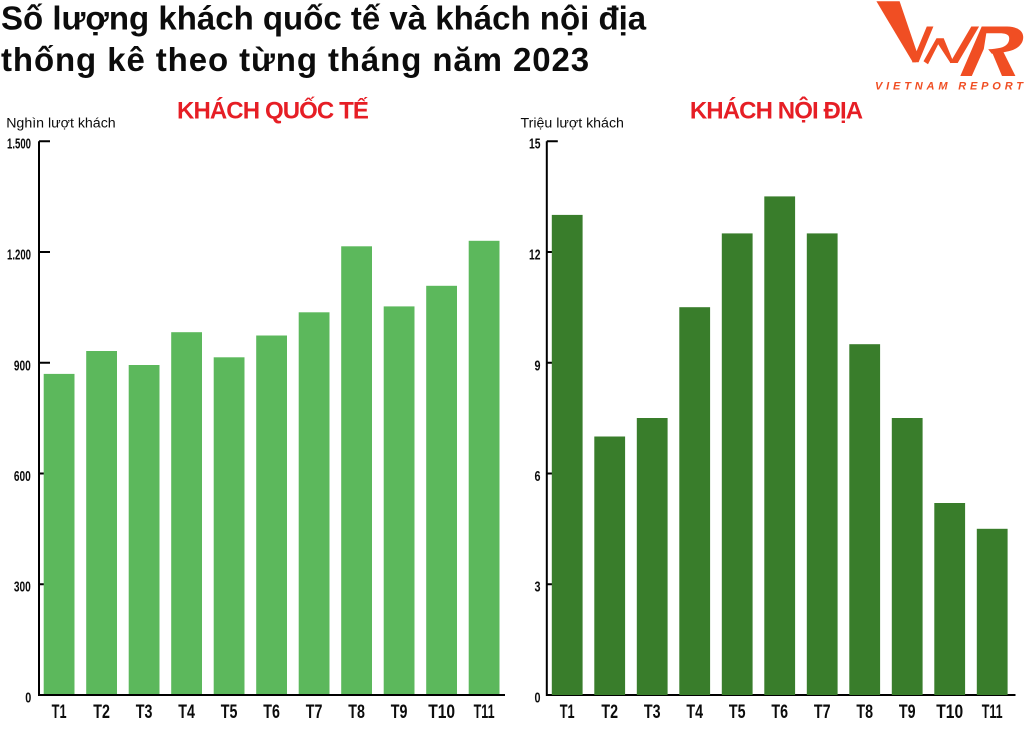 The width and height of the screenshot is (1024, 730). What do you see at coordinates (61, 124) in the screenshot?
I see `svg-text: Nghìn lượt khách` at bounding box center [61, 124].